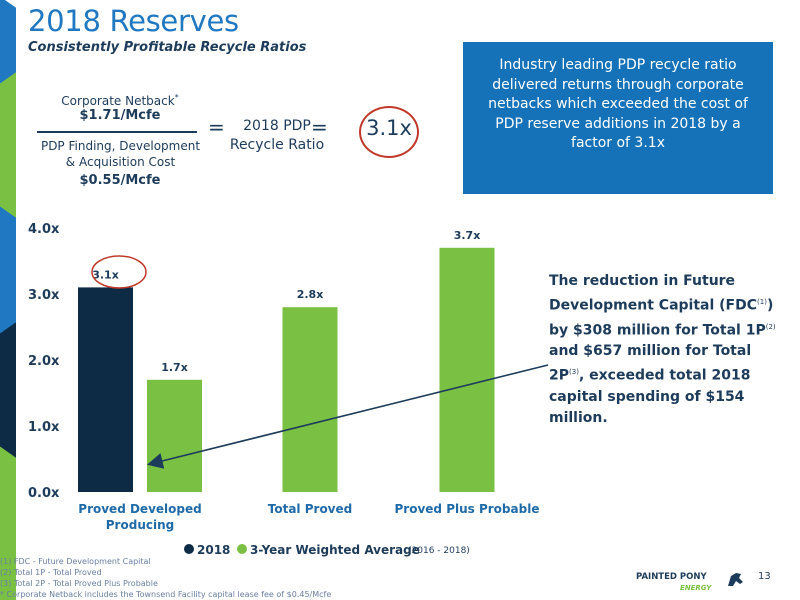  What do you see at coordinates (105, 274) in the screenshot?
I see `bar-value-label: 3.1x` at bounding box center [105, 274].